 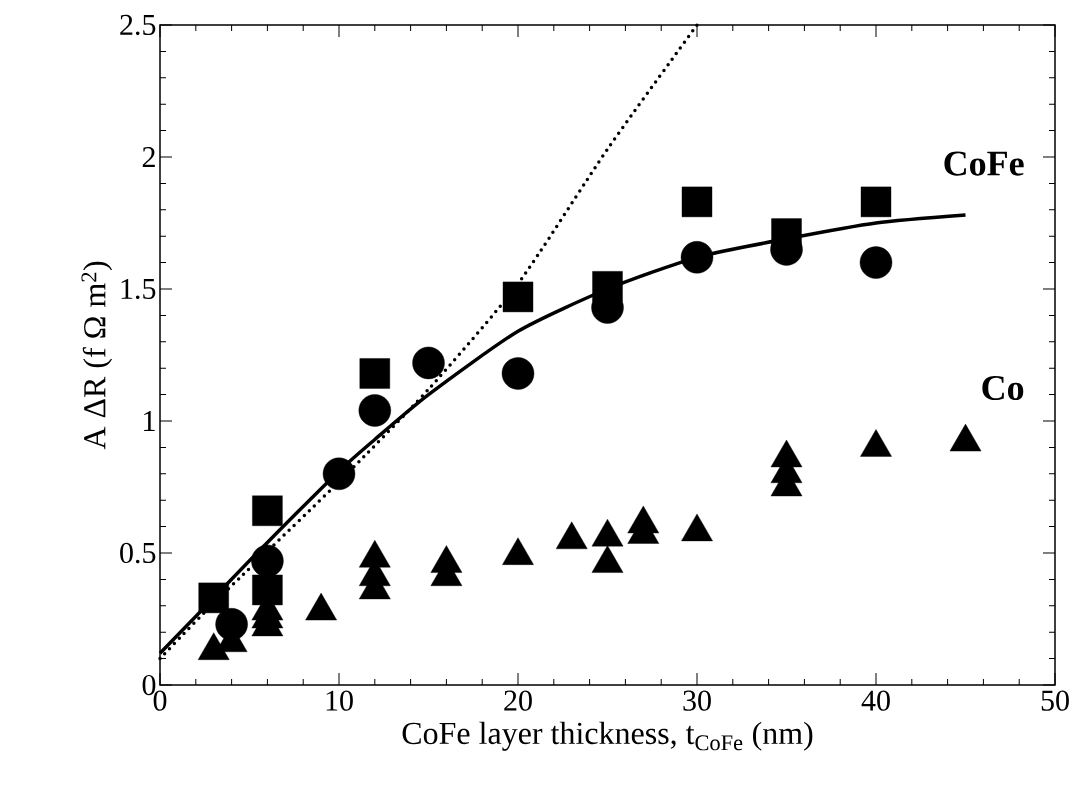 I want to click on x-tick-label: 20, so click(x=518, y=700).